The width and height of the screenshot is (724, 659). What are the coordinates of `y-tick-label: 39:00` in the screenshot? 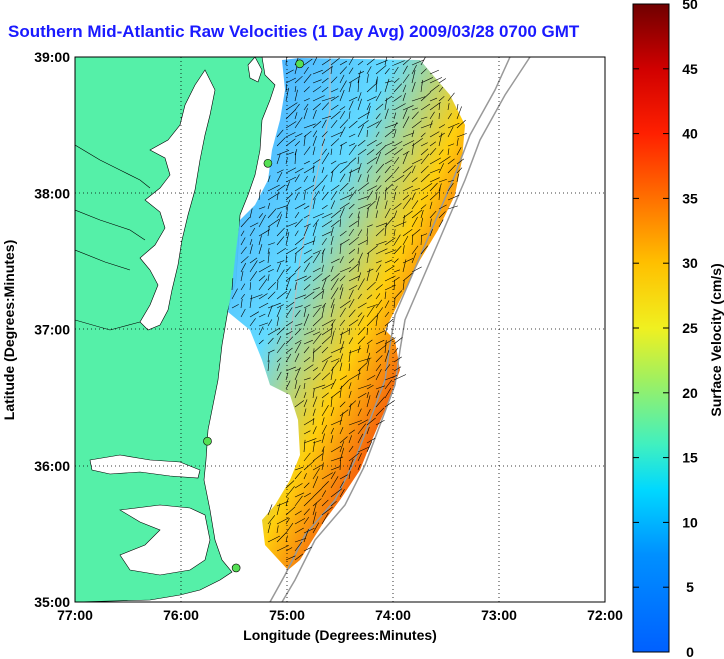 It's located at (52, 57).